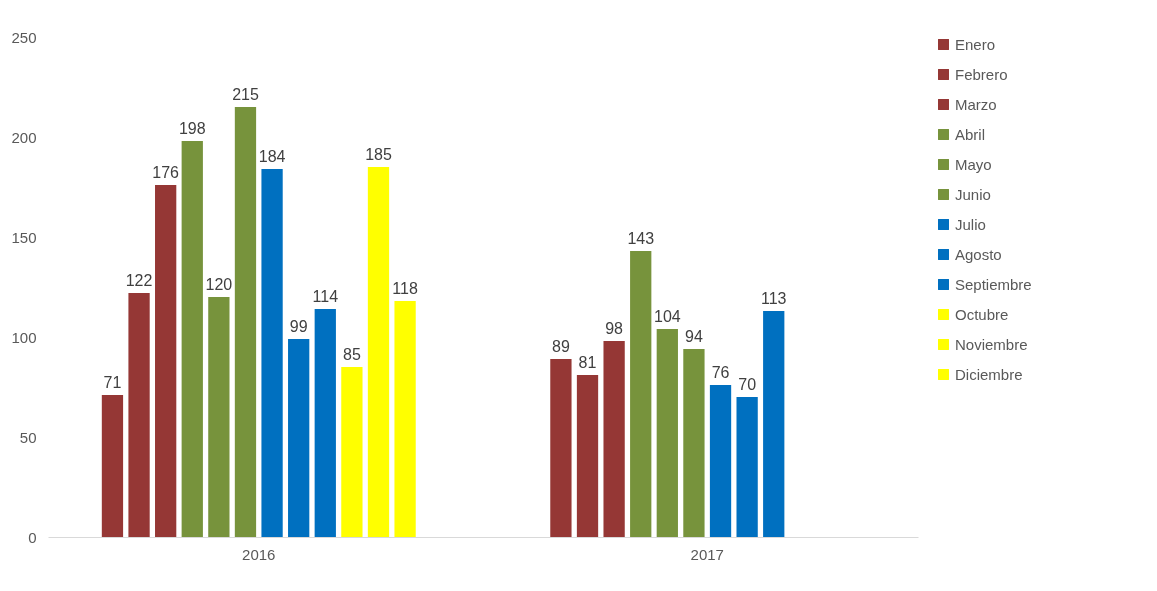  I want to click on data-label: 184, so click(272, 156).